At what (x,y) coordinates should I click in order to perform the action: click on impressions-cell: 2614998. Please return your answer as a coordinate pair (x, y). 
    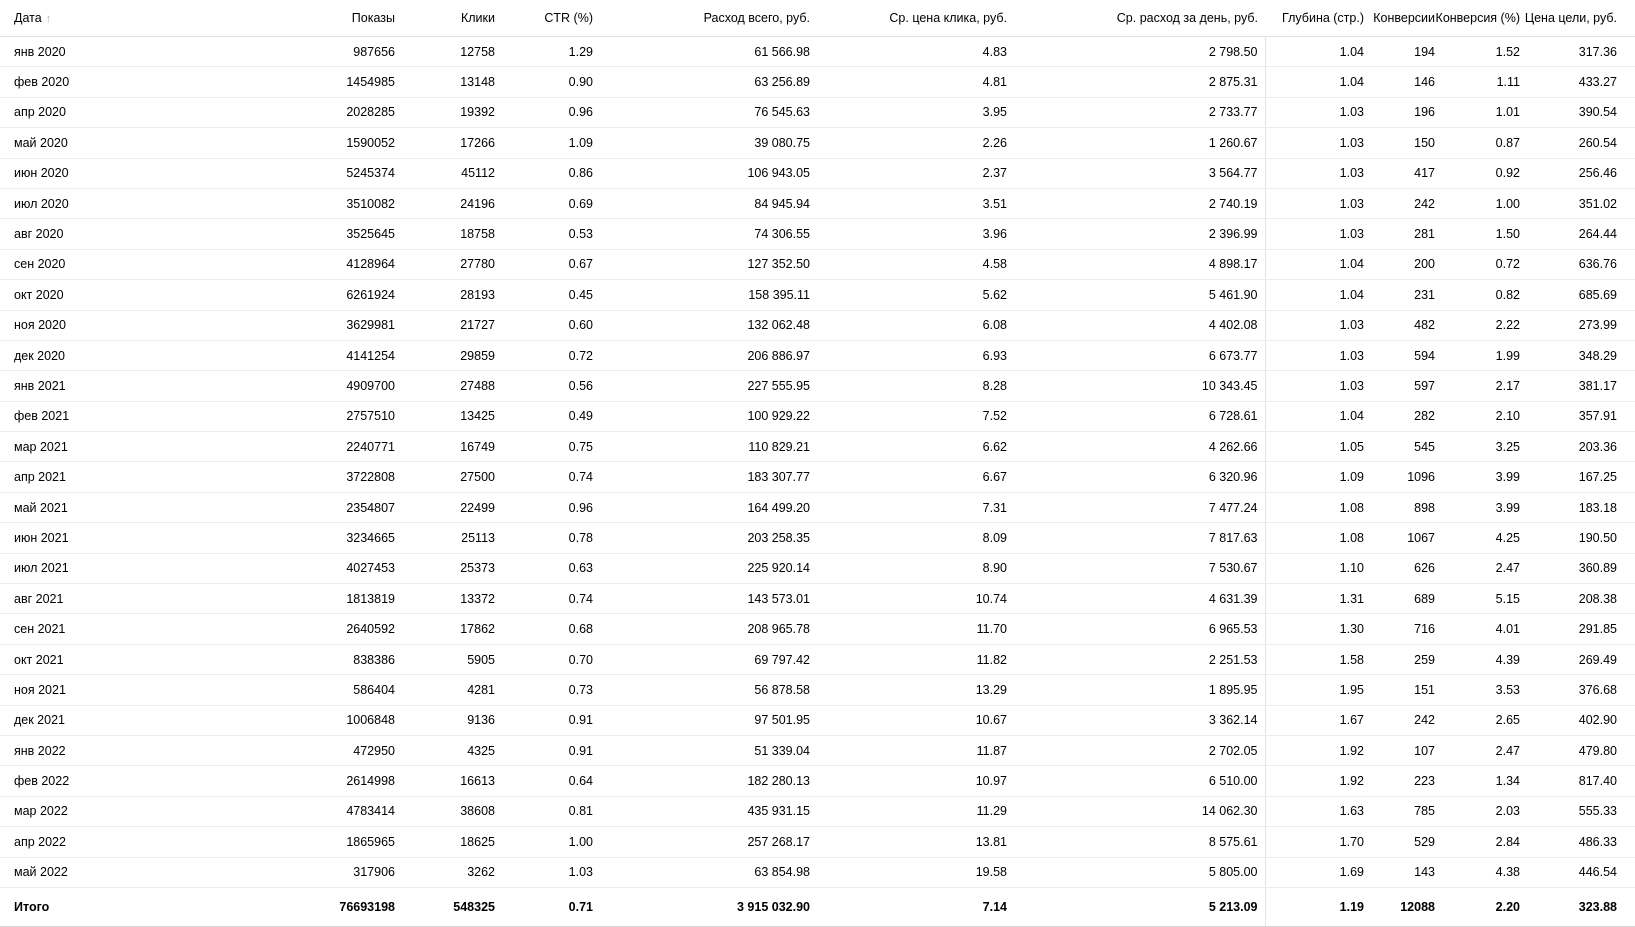
    Looking at the image, I should click on (357, 781).